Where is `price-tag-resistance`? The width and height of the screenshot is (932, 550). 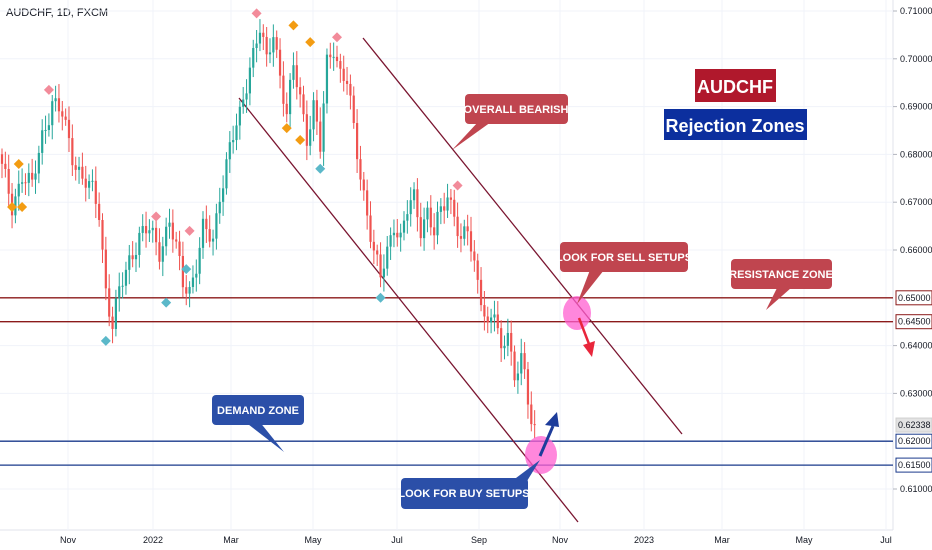 price-tag-resistance is located at coordinates (913, 322).